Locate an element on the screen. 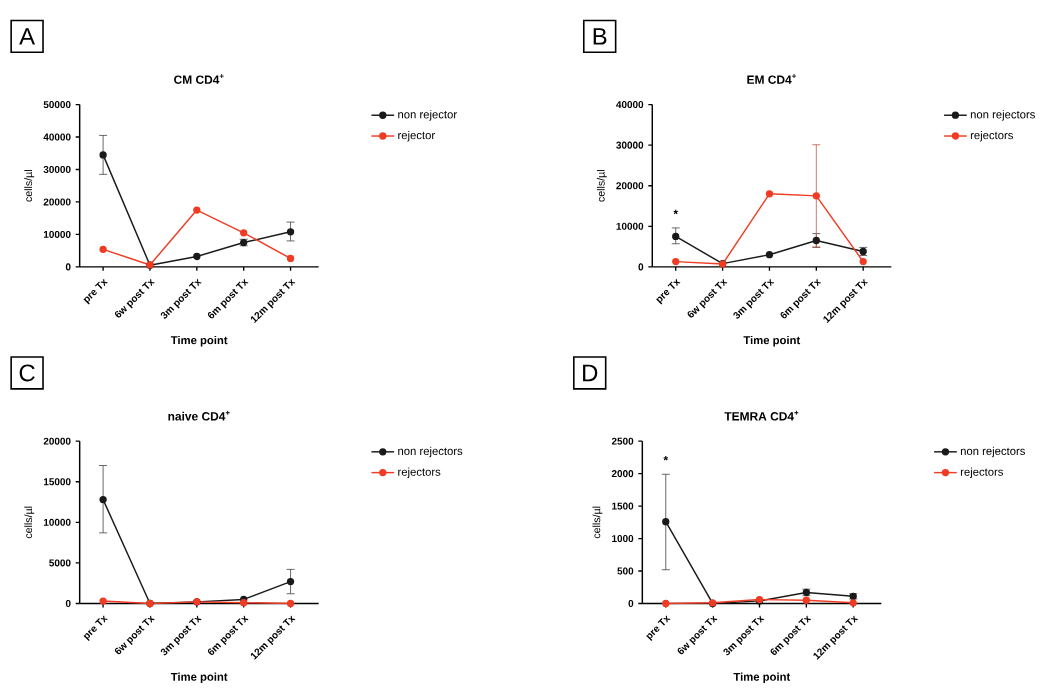 Image resolution: width=1042 pixels, height=697 pixels. chart-title: CM CD4$^{+}$ is located at coordinates (199, 79).